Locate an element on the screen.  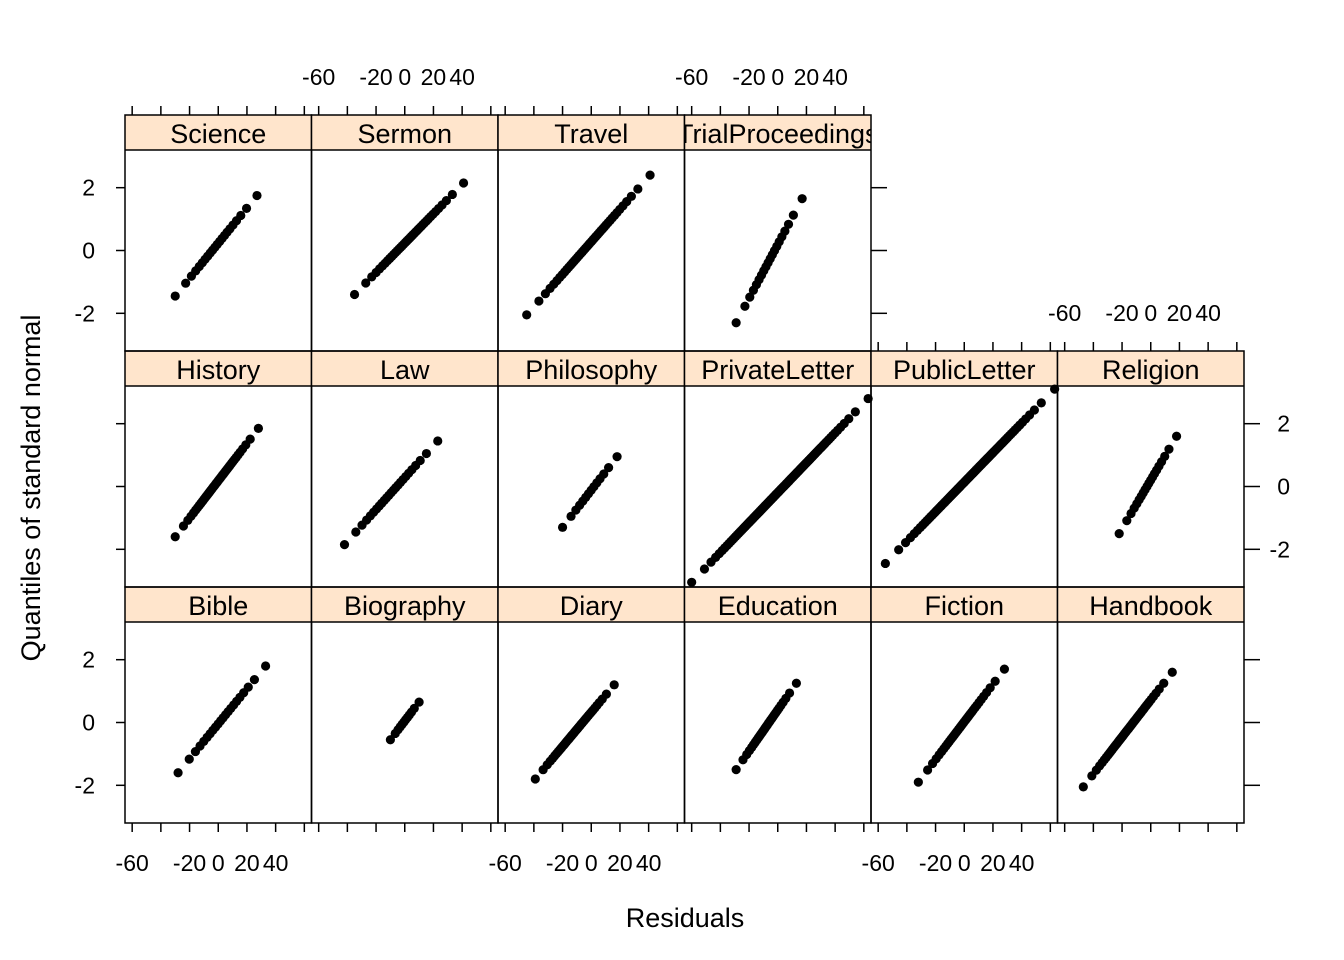
y-tick-label: 2 is located at coordinates (88, 660).